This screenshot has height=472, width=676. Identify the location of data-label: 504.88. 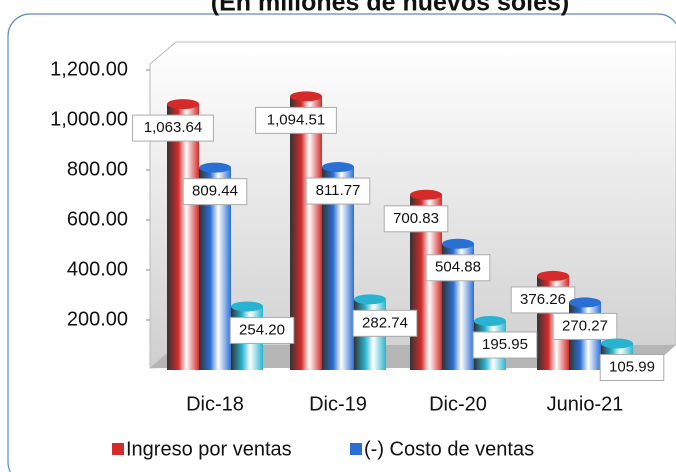
(458, 267).